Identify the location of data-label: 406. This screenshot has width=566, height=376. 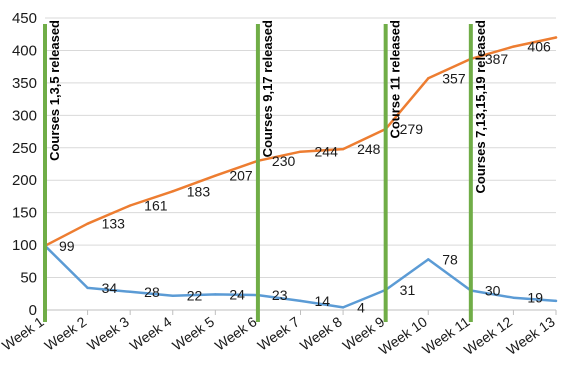
(539, 47).